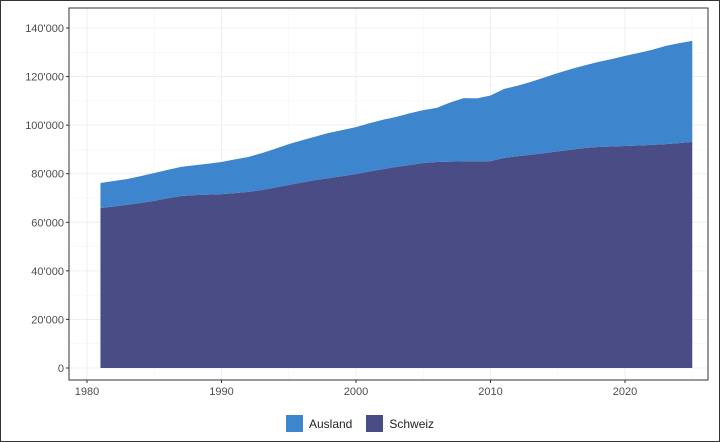 Image resolution: width=720 pixels, height=442 pixels. What do you see at coordinates (44, 29) in the screenshot?
I see `y-tick-label: 140'000` at bounding box center [44, 29].